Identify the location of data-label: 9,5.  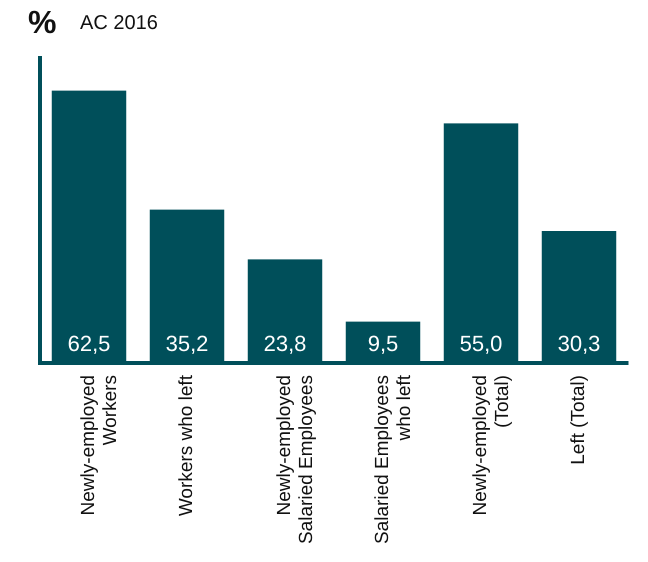
(383, 343).